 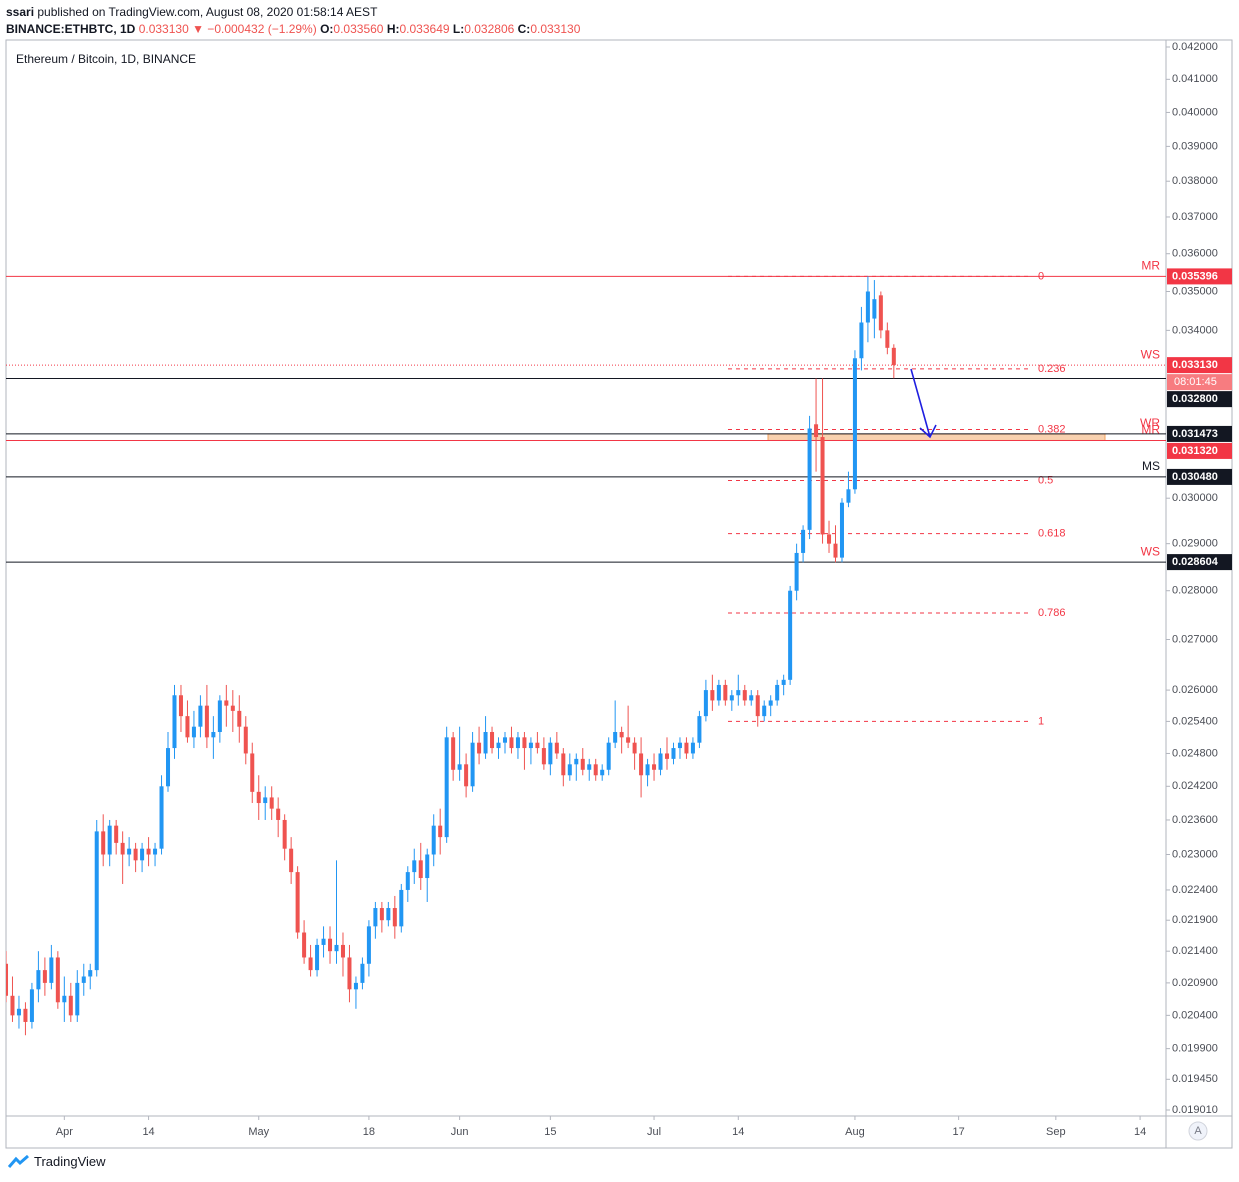 I want to click on level-tag: MR, so click(x=1150, y=266).